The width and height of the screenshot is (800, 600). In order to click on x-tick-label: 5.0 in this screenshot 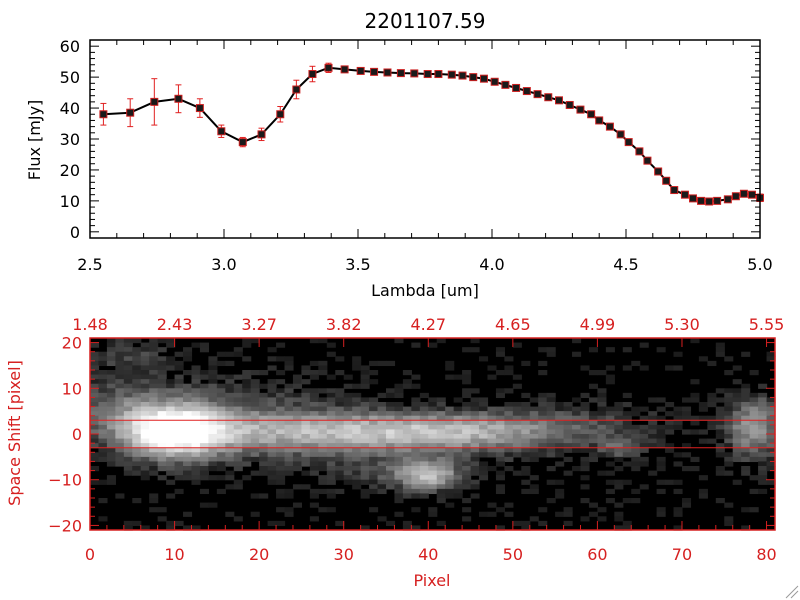, I will do `click(759, 264)`.